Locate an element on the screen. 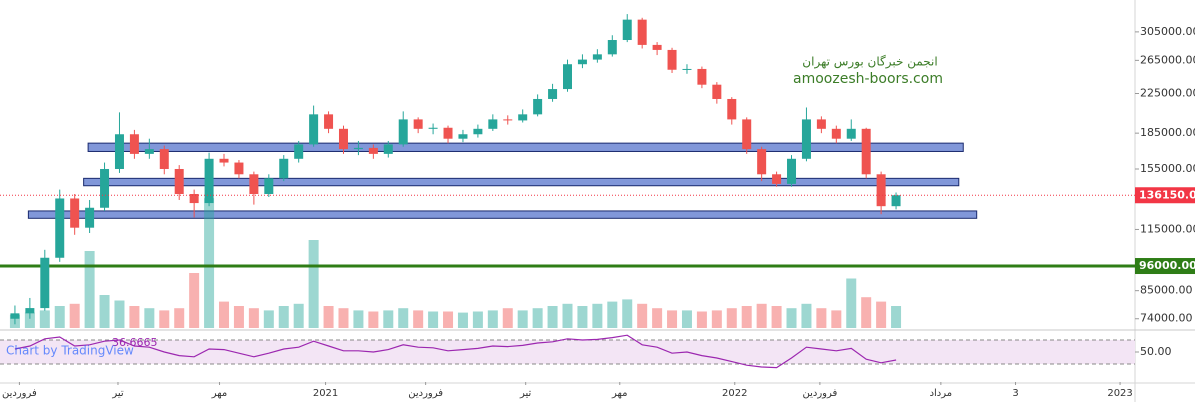 The height and width of the screenshot is (402, 1195). watermark: amoozesh-boors.com is located at coordinates (868, 79).